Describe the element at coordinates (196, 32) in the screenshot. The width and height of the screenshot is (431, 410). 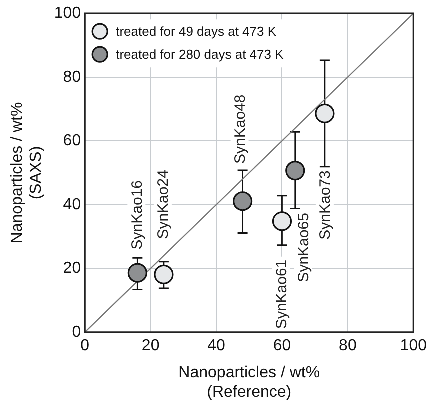
I see `legend-label: treated for 49 days at 473 K` at that location.